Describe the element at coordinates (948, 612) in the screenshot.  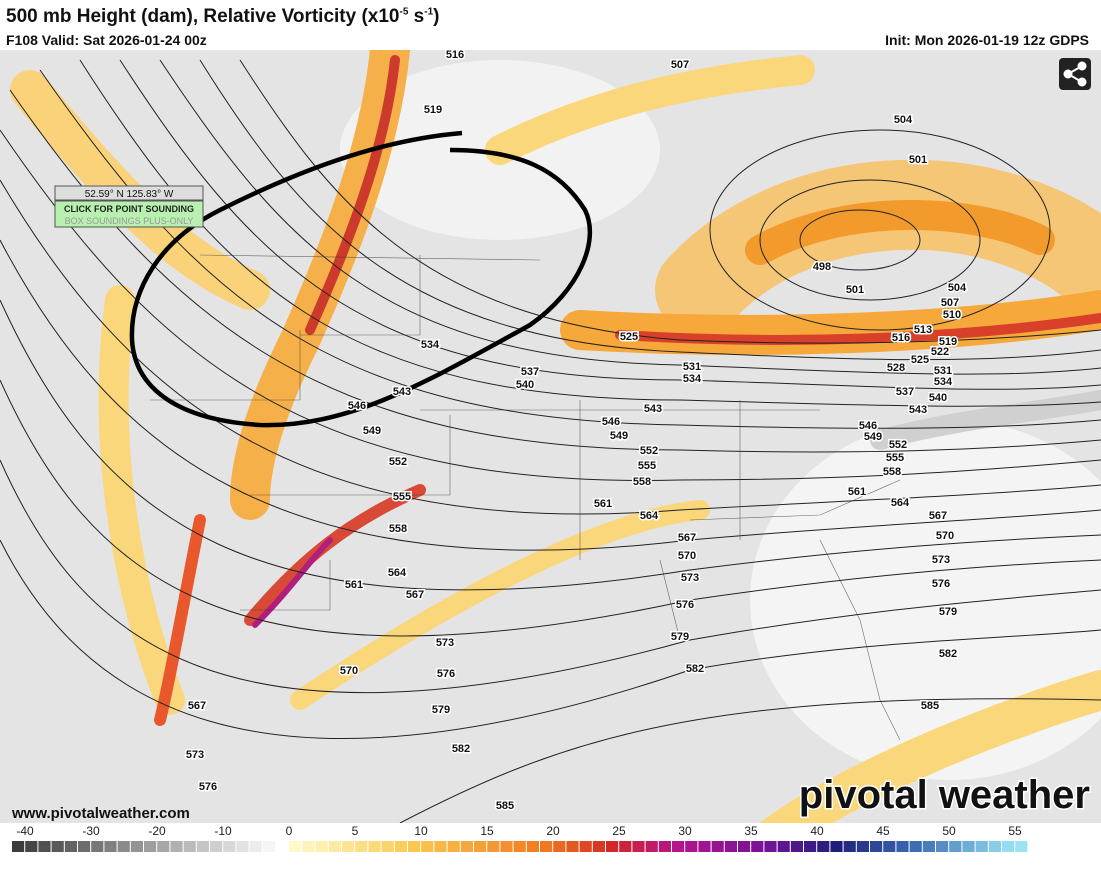
I see `contour-label: 579` at that location.